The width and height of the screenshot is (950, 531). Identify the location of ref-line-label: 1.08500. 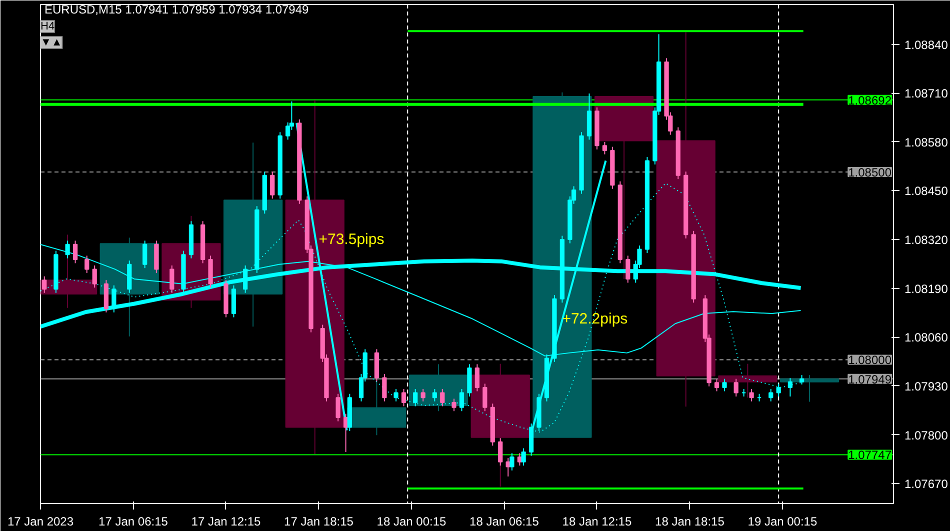
(870, 172).